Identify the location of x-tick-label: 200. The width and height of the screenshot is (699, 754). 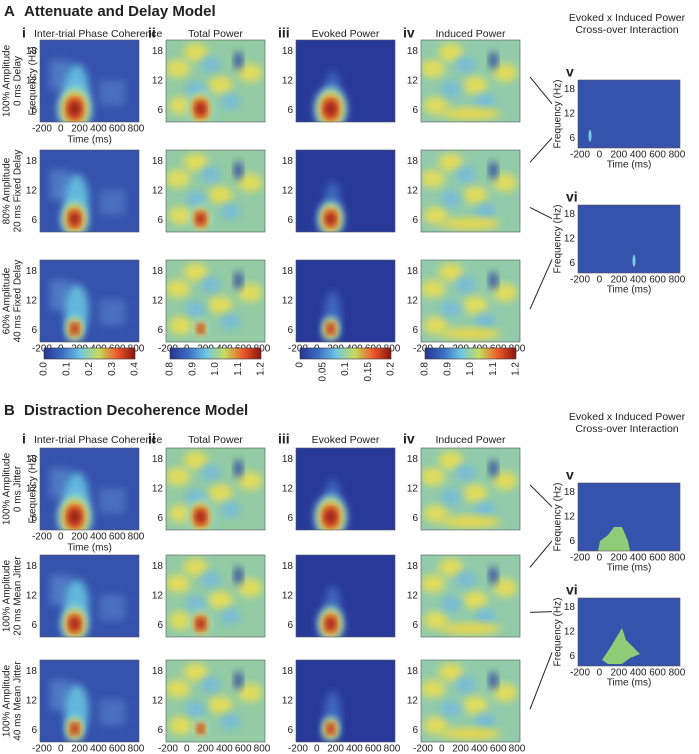
(618, 673).